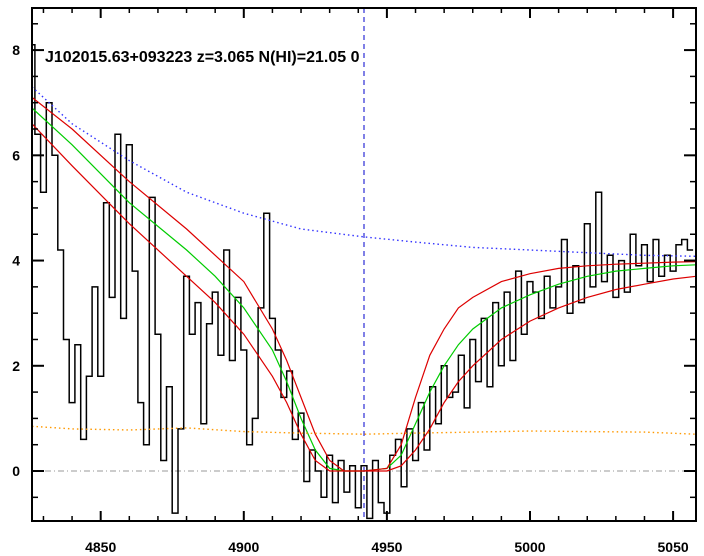 Image resolution: width=704 pixels, height=556 pixels. What do you see at coordinates (100, 547) in the screenshot?
I see `x-tick-label: 4850` at bounding box center [100, 547].